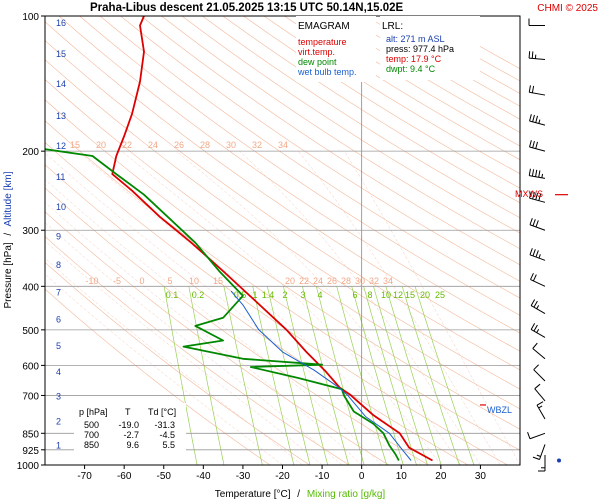 The image size is (600, 500). I want to click on altitude-tick-label: 13, so click(61, 116).